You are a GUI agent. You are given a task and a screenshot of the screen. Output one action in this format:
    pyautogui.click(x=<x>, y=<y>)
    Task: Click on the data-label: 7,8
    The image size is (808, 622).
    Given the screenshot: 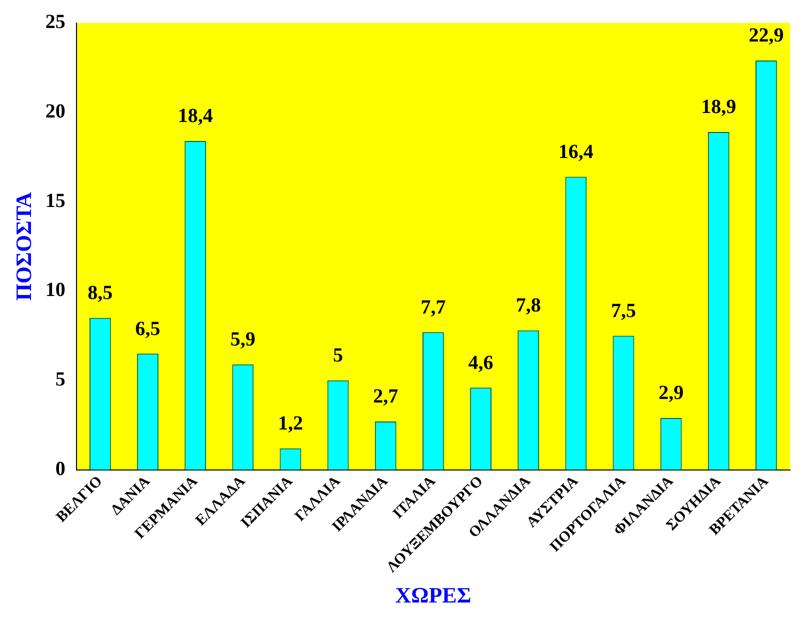 What is the action you would take?
    pyautogui.click(x=528, y=305)
    